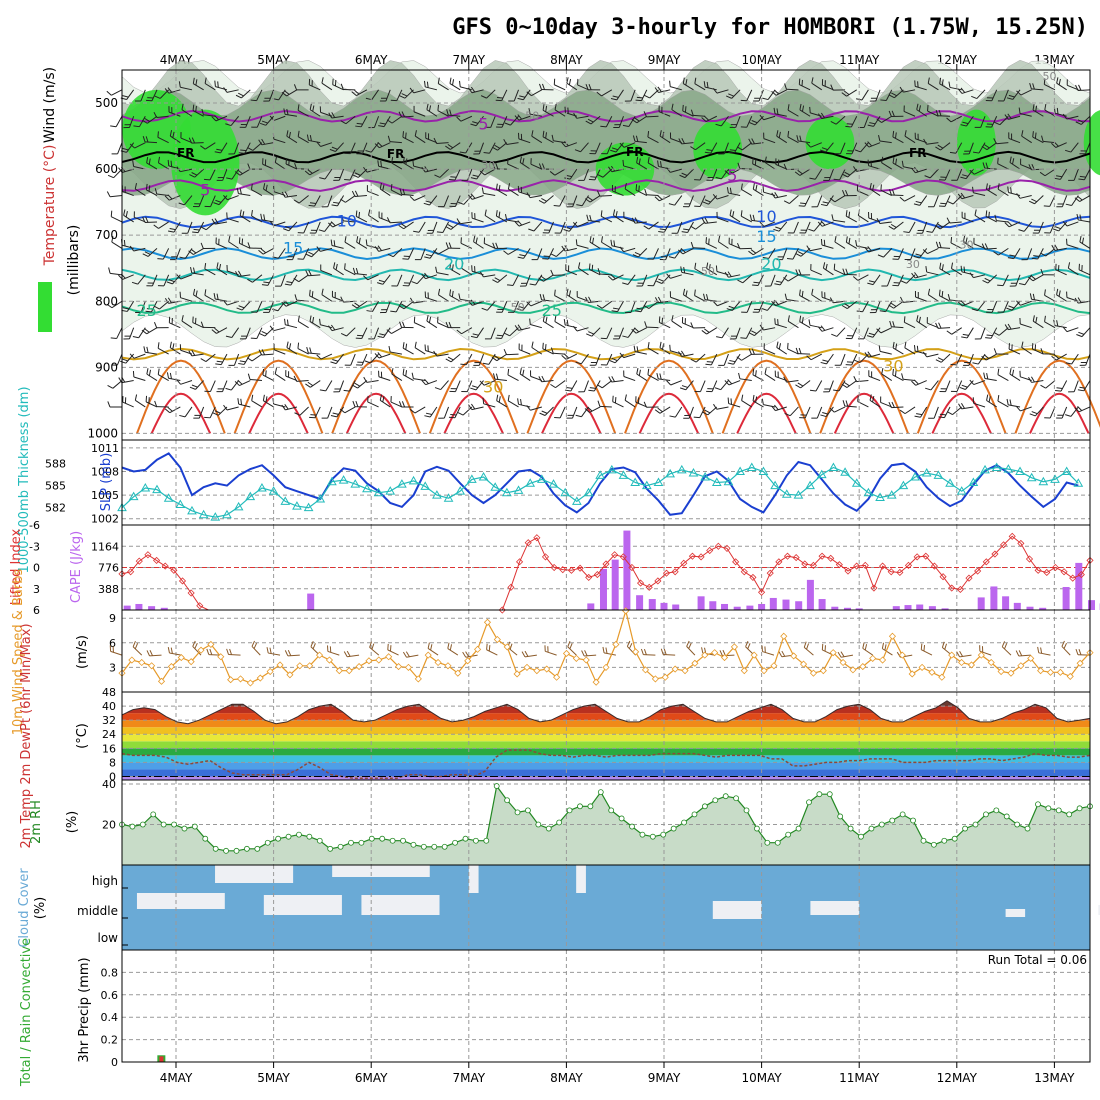 Image resolution: width=1100 pixels, height=1100 pixels. I want to click on precip-tick-label: 0.8, so click(110, 972).